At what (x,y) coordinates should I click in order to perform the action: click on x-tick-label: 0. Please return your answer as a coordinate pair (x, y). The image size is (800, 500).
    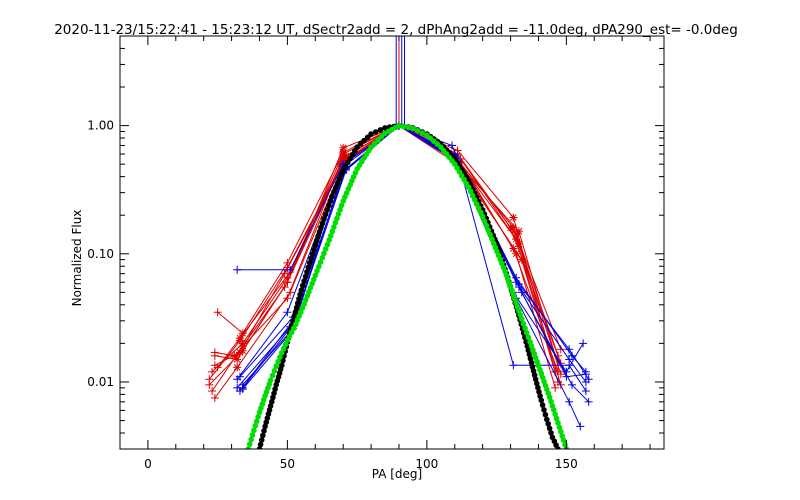
    Looking at the image, I should click on (148, 464).